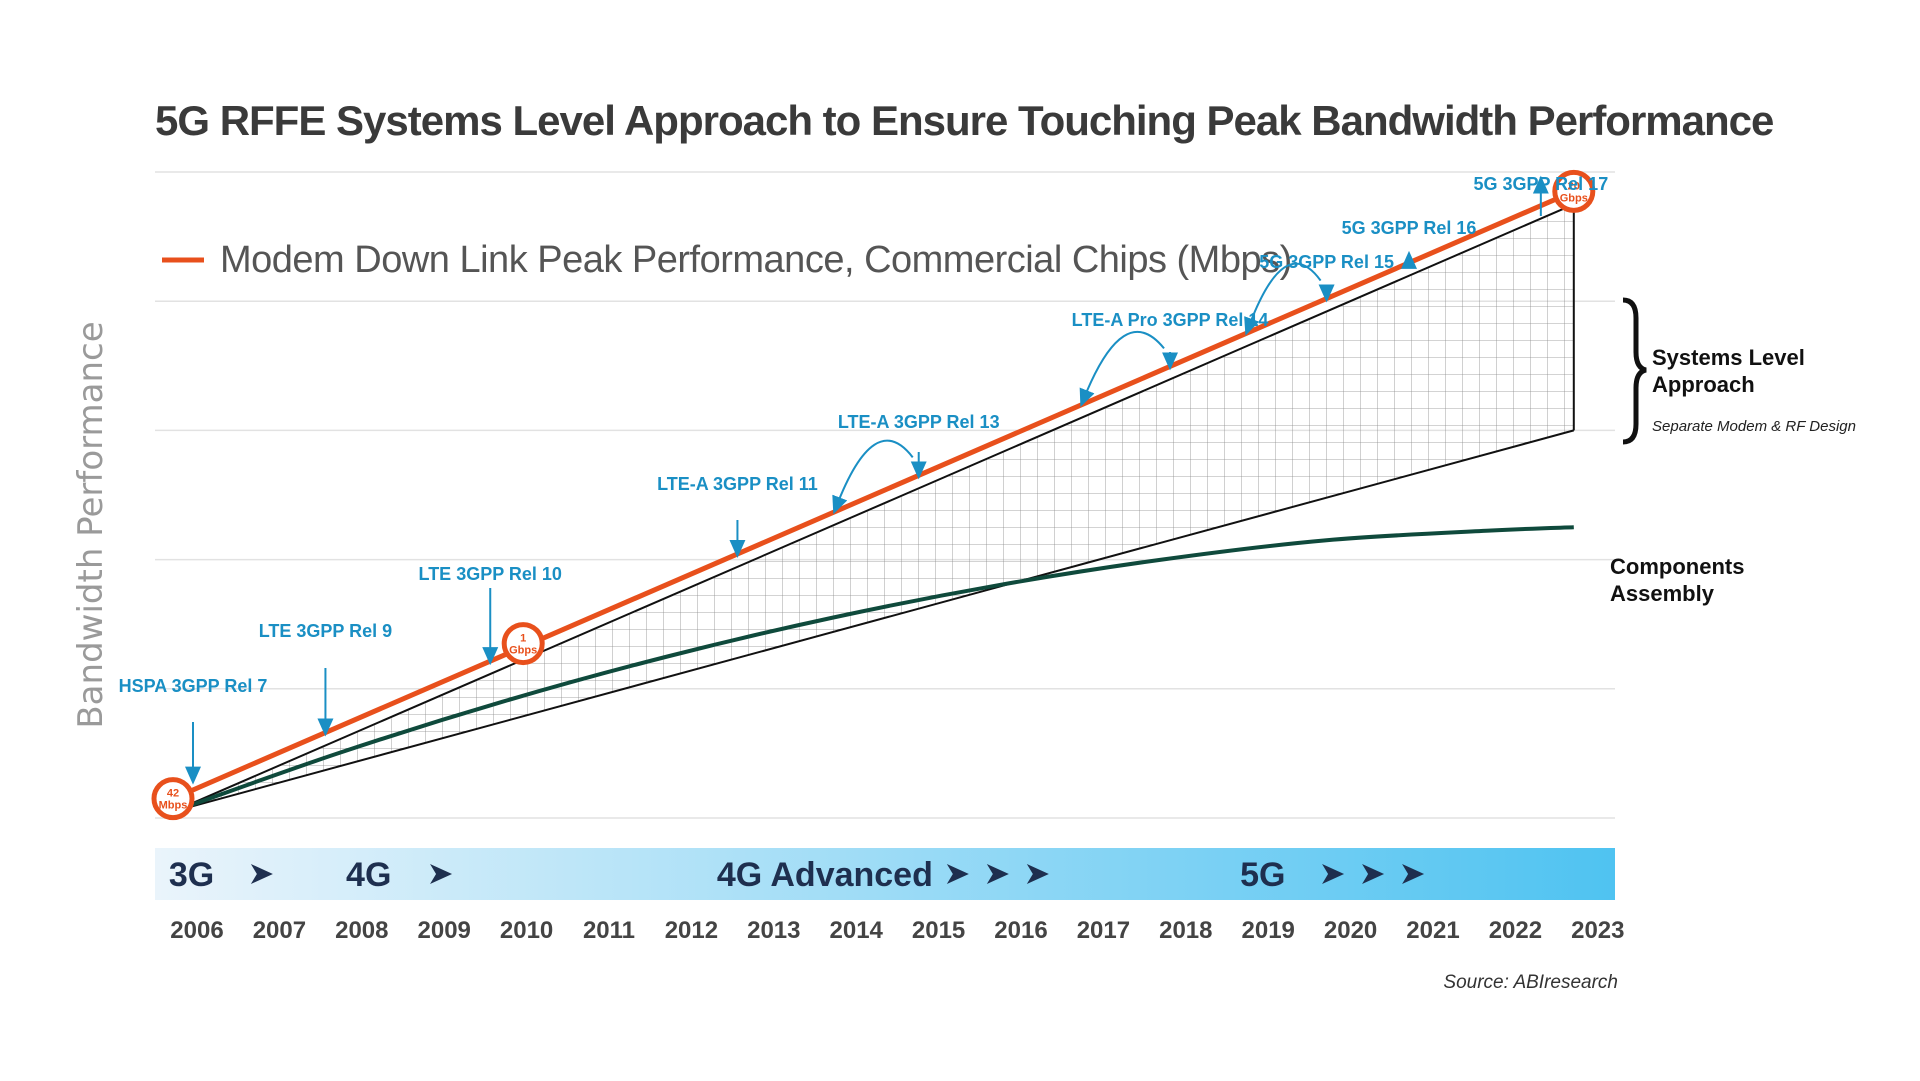  Describe the element at coordinates (173, 806) in the screenshot. I see `milestone-label-line2: Mbps` at that location.